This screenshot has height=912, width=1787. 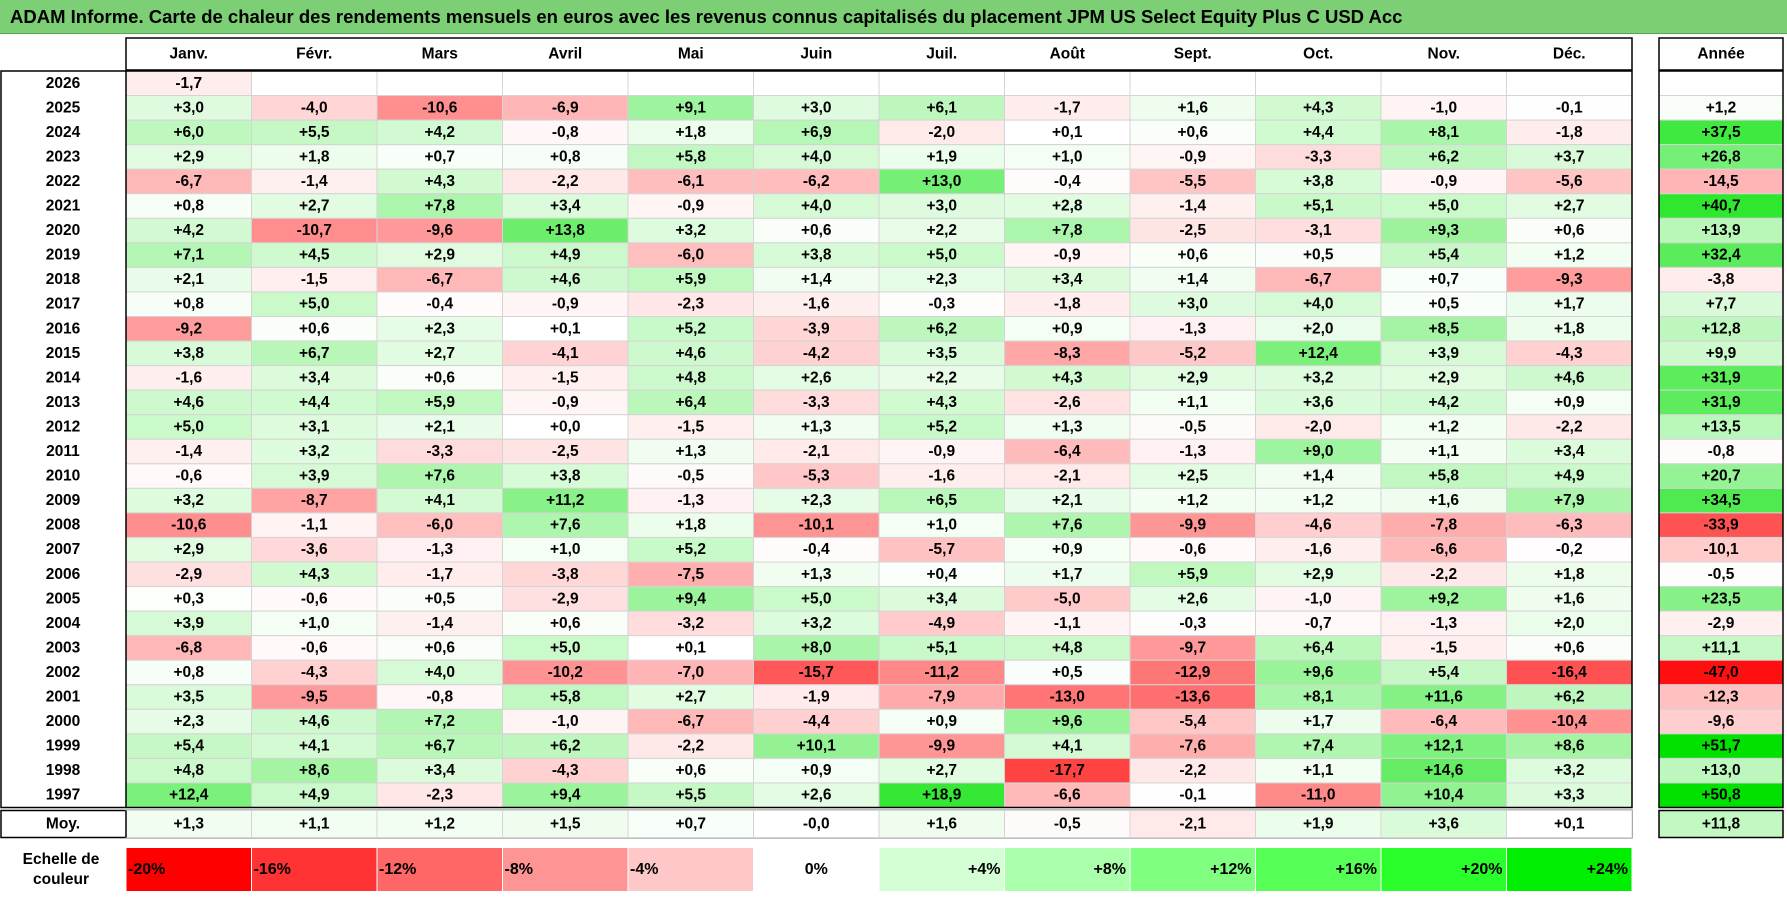 I want to click on annual-value: +31,9, so click(x=1721, y=377).